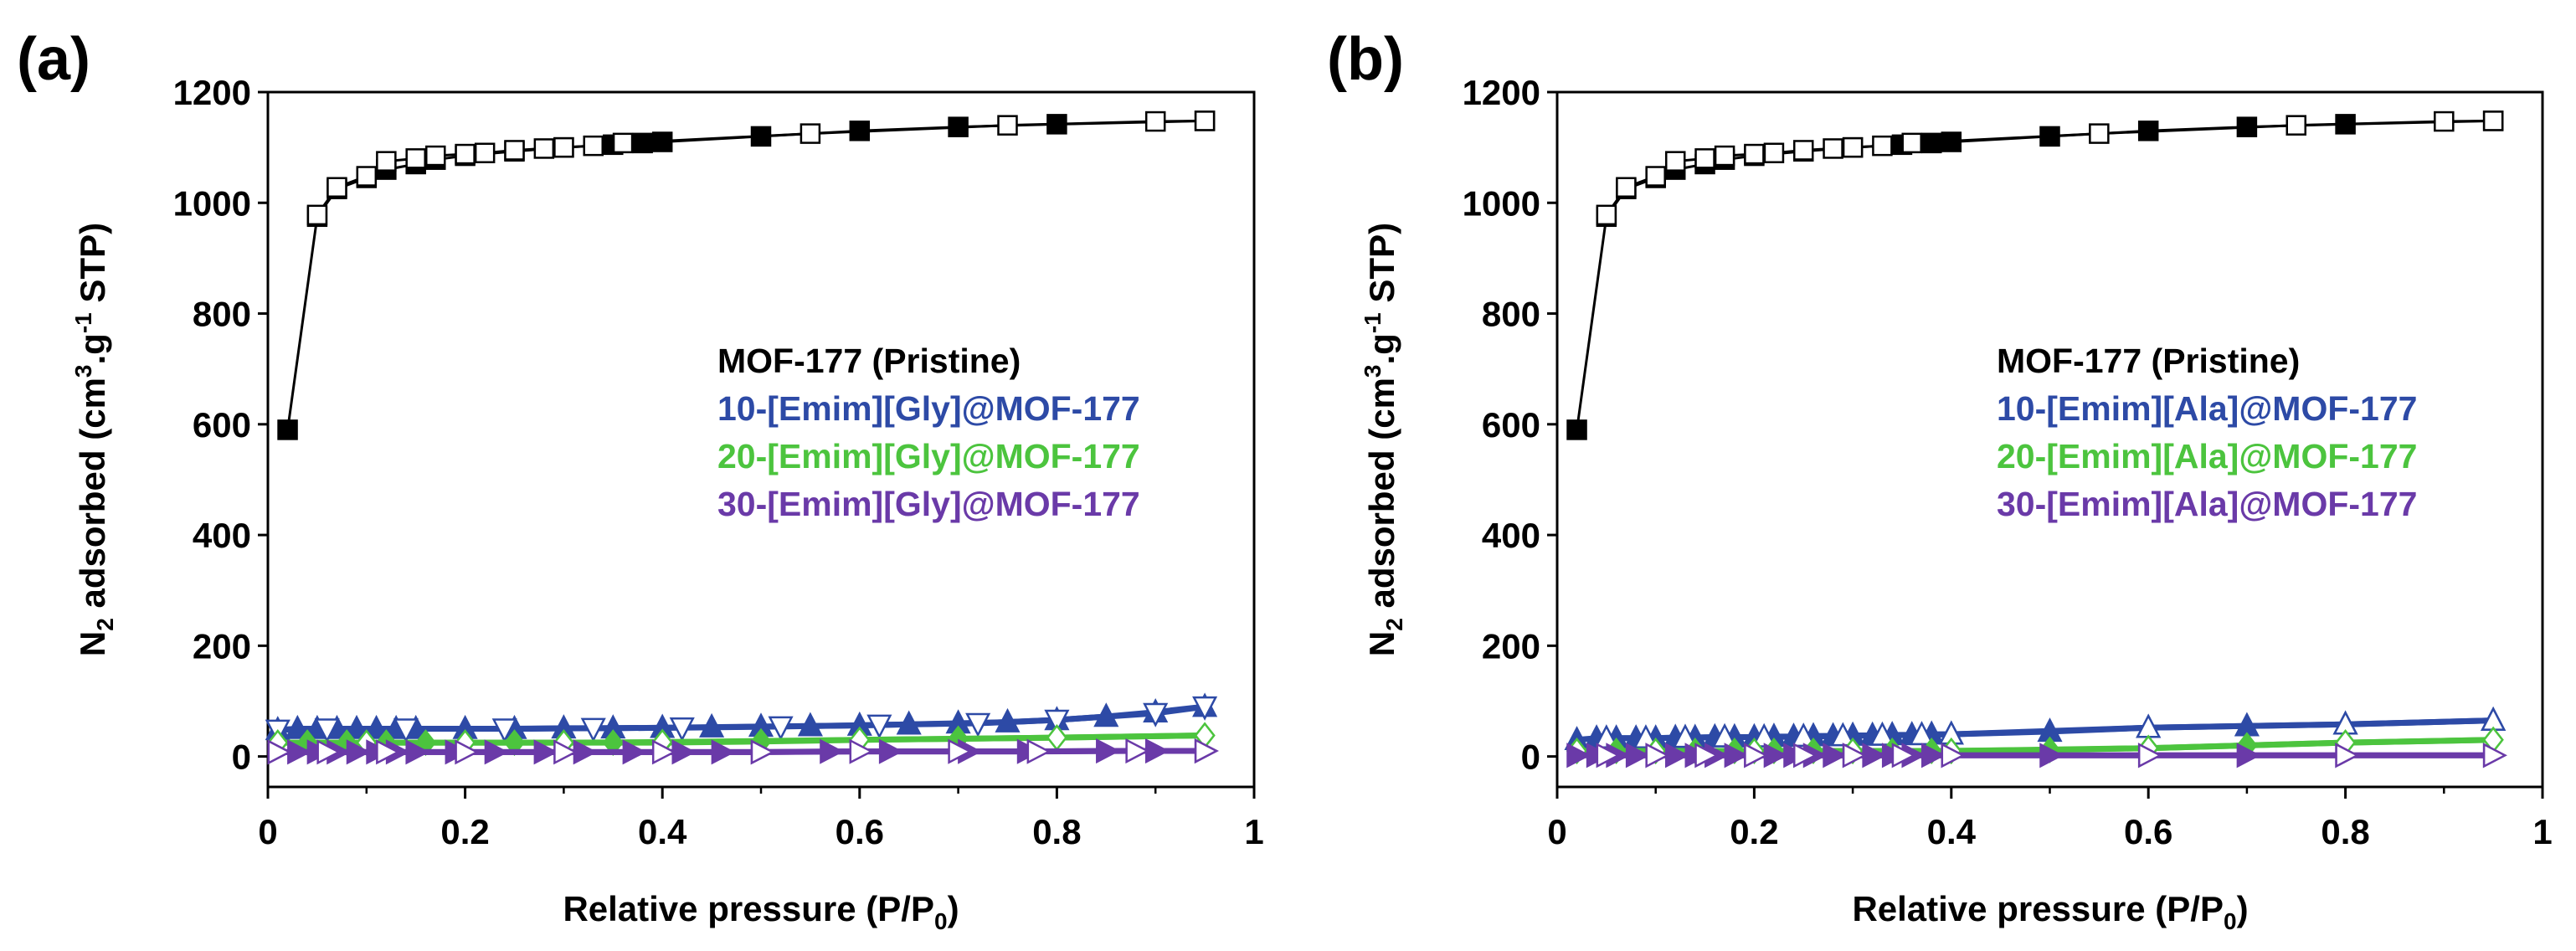 The width and height of the screenshot is (2576, 951). What do you see at coordinates (1366, 59) in the screenshot?
I see `panel-label: (b)` at bounding box center [1366, 59].